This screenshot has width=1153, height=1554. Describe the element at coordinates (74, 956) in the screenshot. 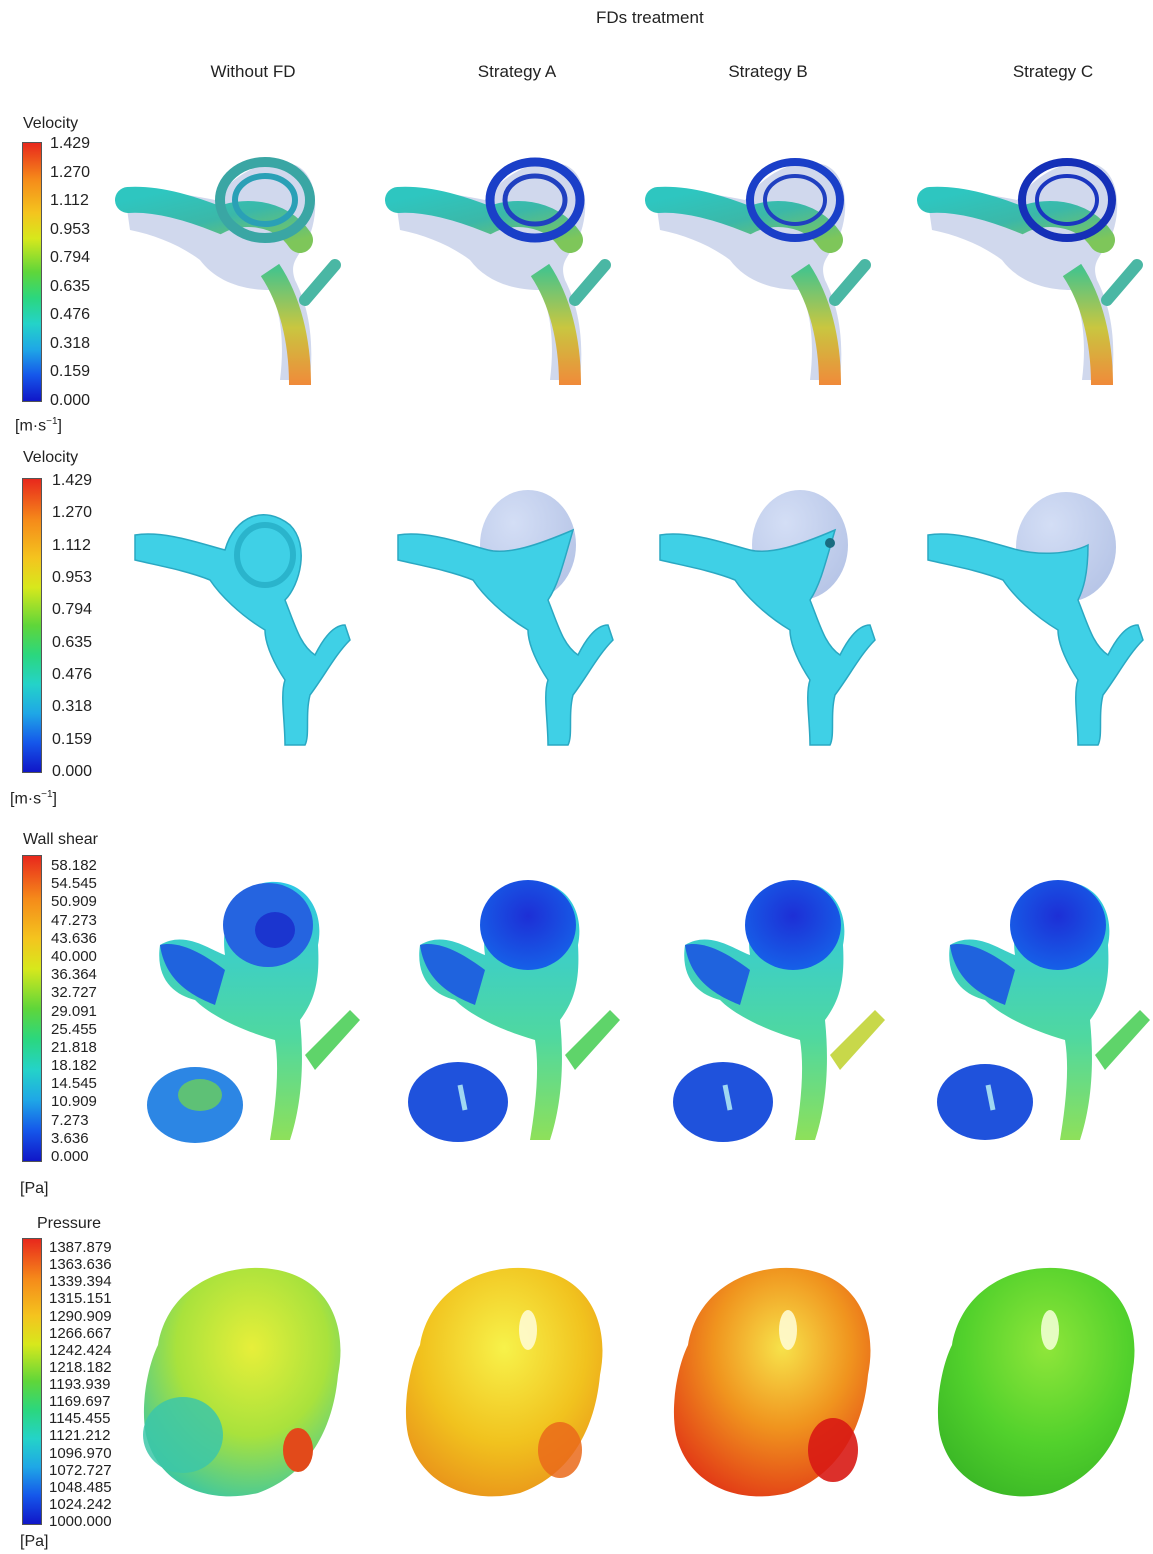

I see `colorbar-tick-label: 40.000` at that location.